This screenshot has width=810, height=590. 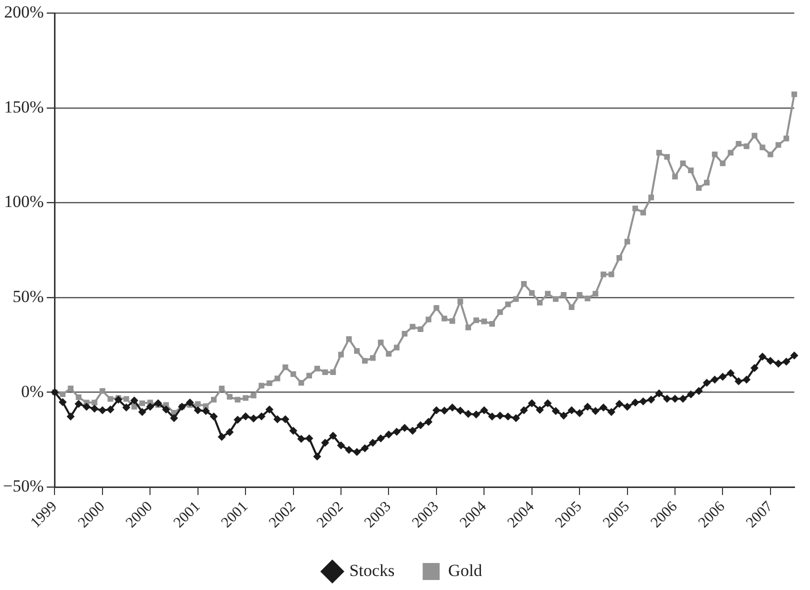 What do you see at coordinates (465, 570) in the screenshot?
I see `legend-label: Gold` at bounding box center [465, 570].